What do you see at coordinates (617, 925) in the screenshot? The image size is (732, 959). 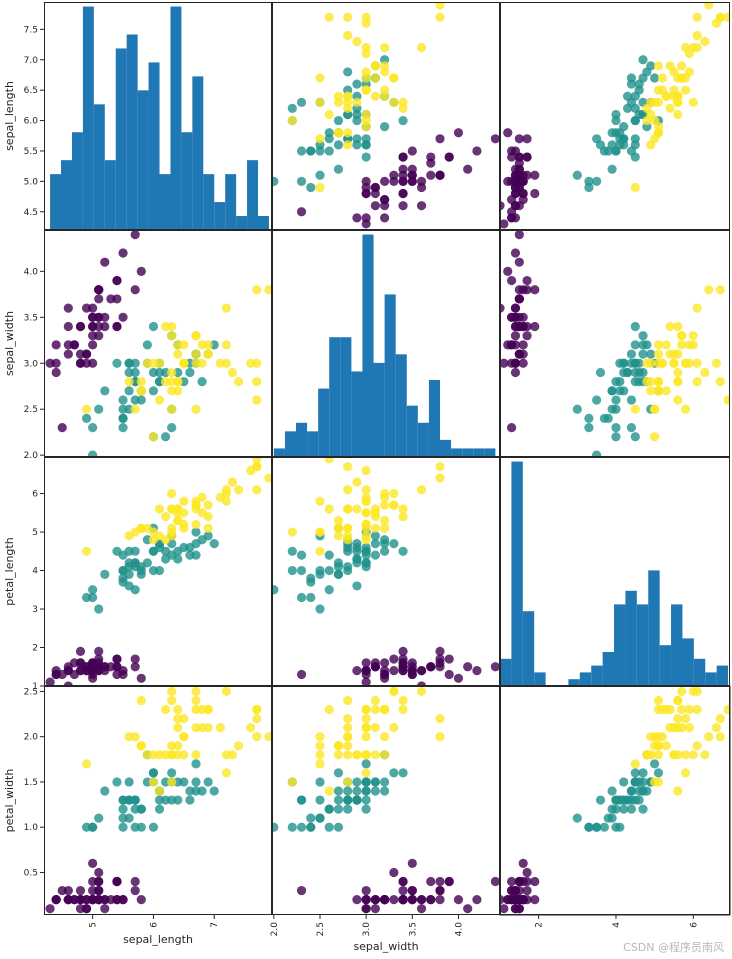 I see `xtick-label-petal_length-1: 4` at bounding box center [617, 925].